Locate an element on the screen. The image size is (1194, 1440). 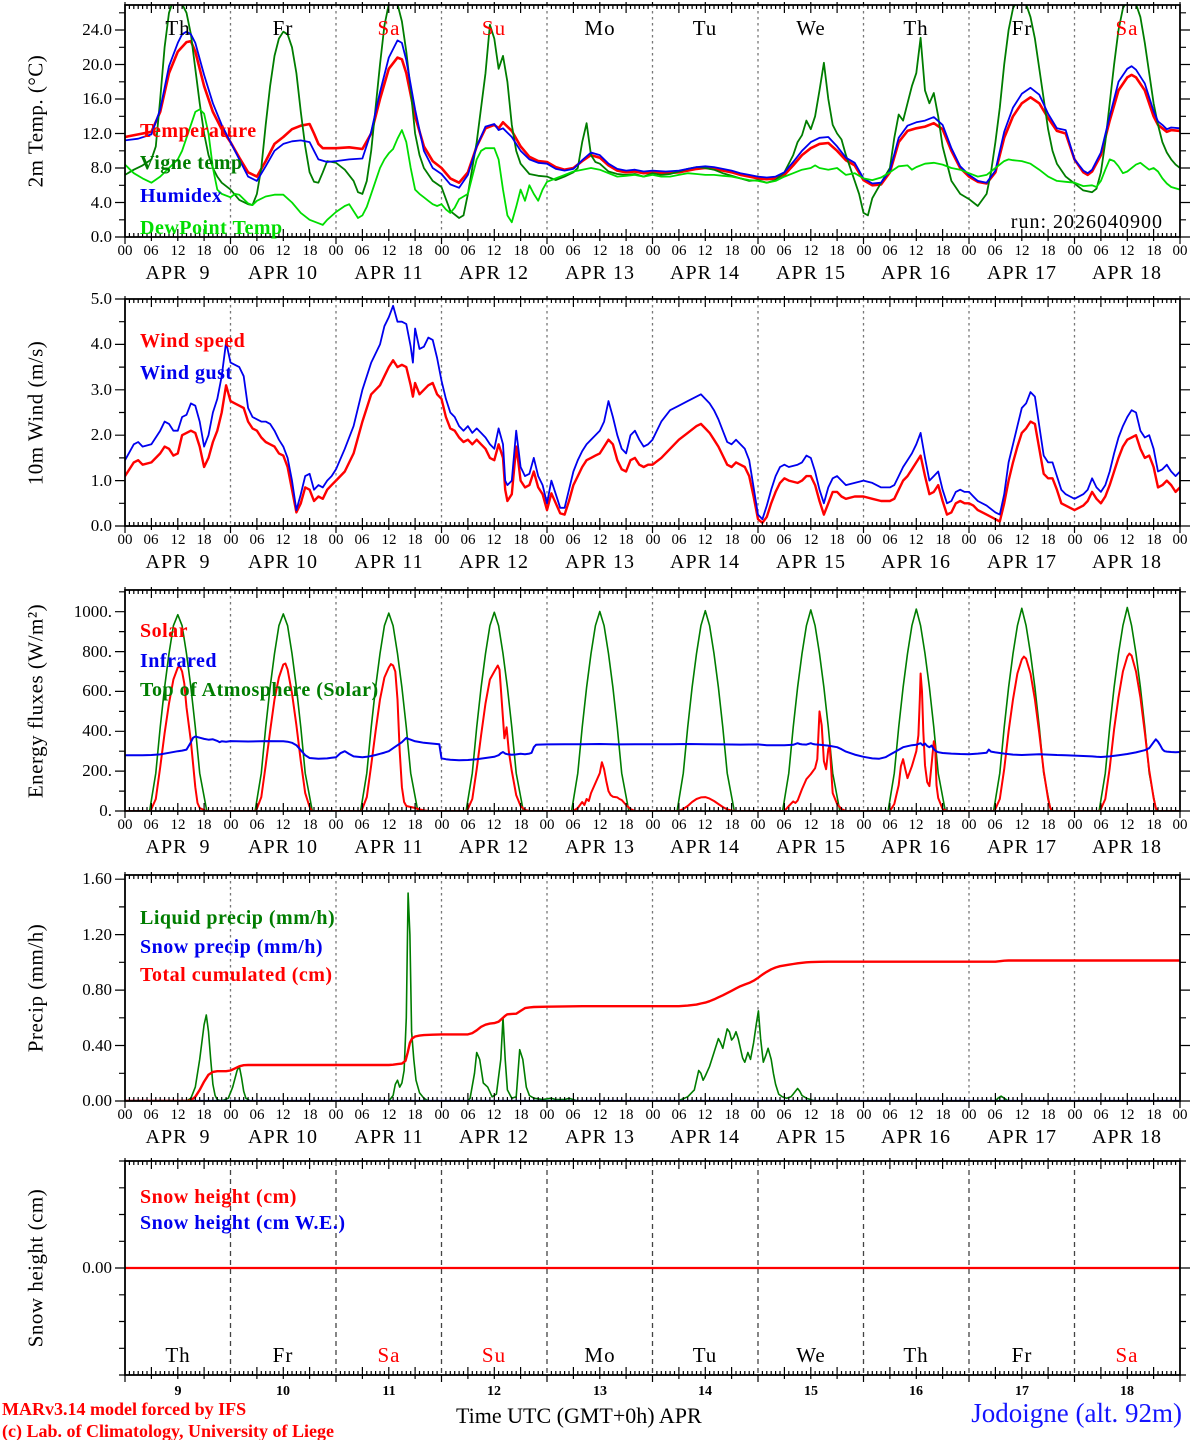
panel-precip-ticks is located at coordinates (652, 990).